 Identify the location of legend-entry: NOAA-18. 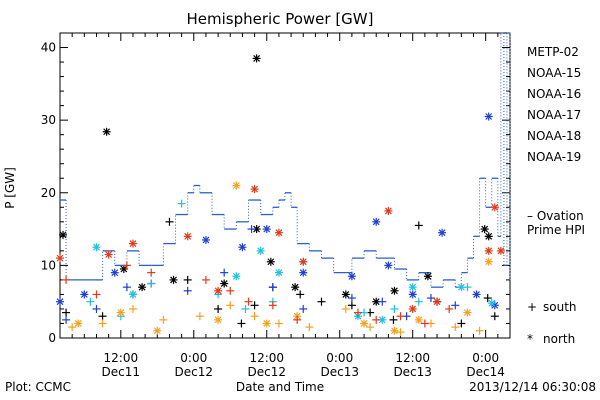
(554, 136).